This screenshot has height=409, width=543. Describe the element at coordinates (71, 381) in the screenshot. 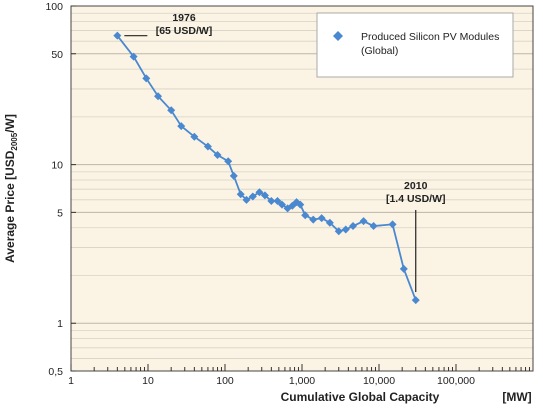

I see `x-tick-label: 1` at that location.